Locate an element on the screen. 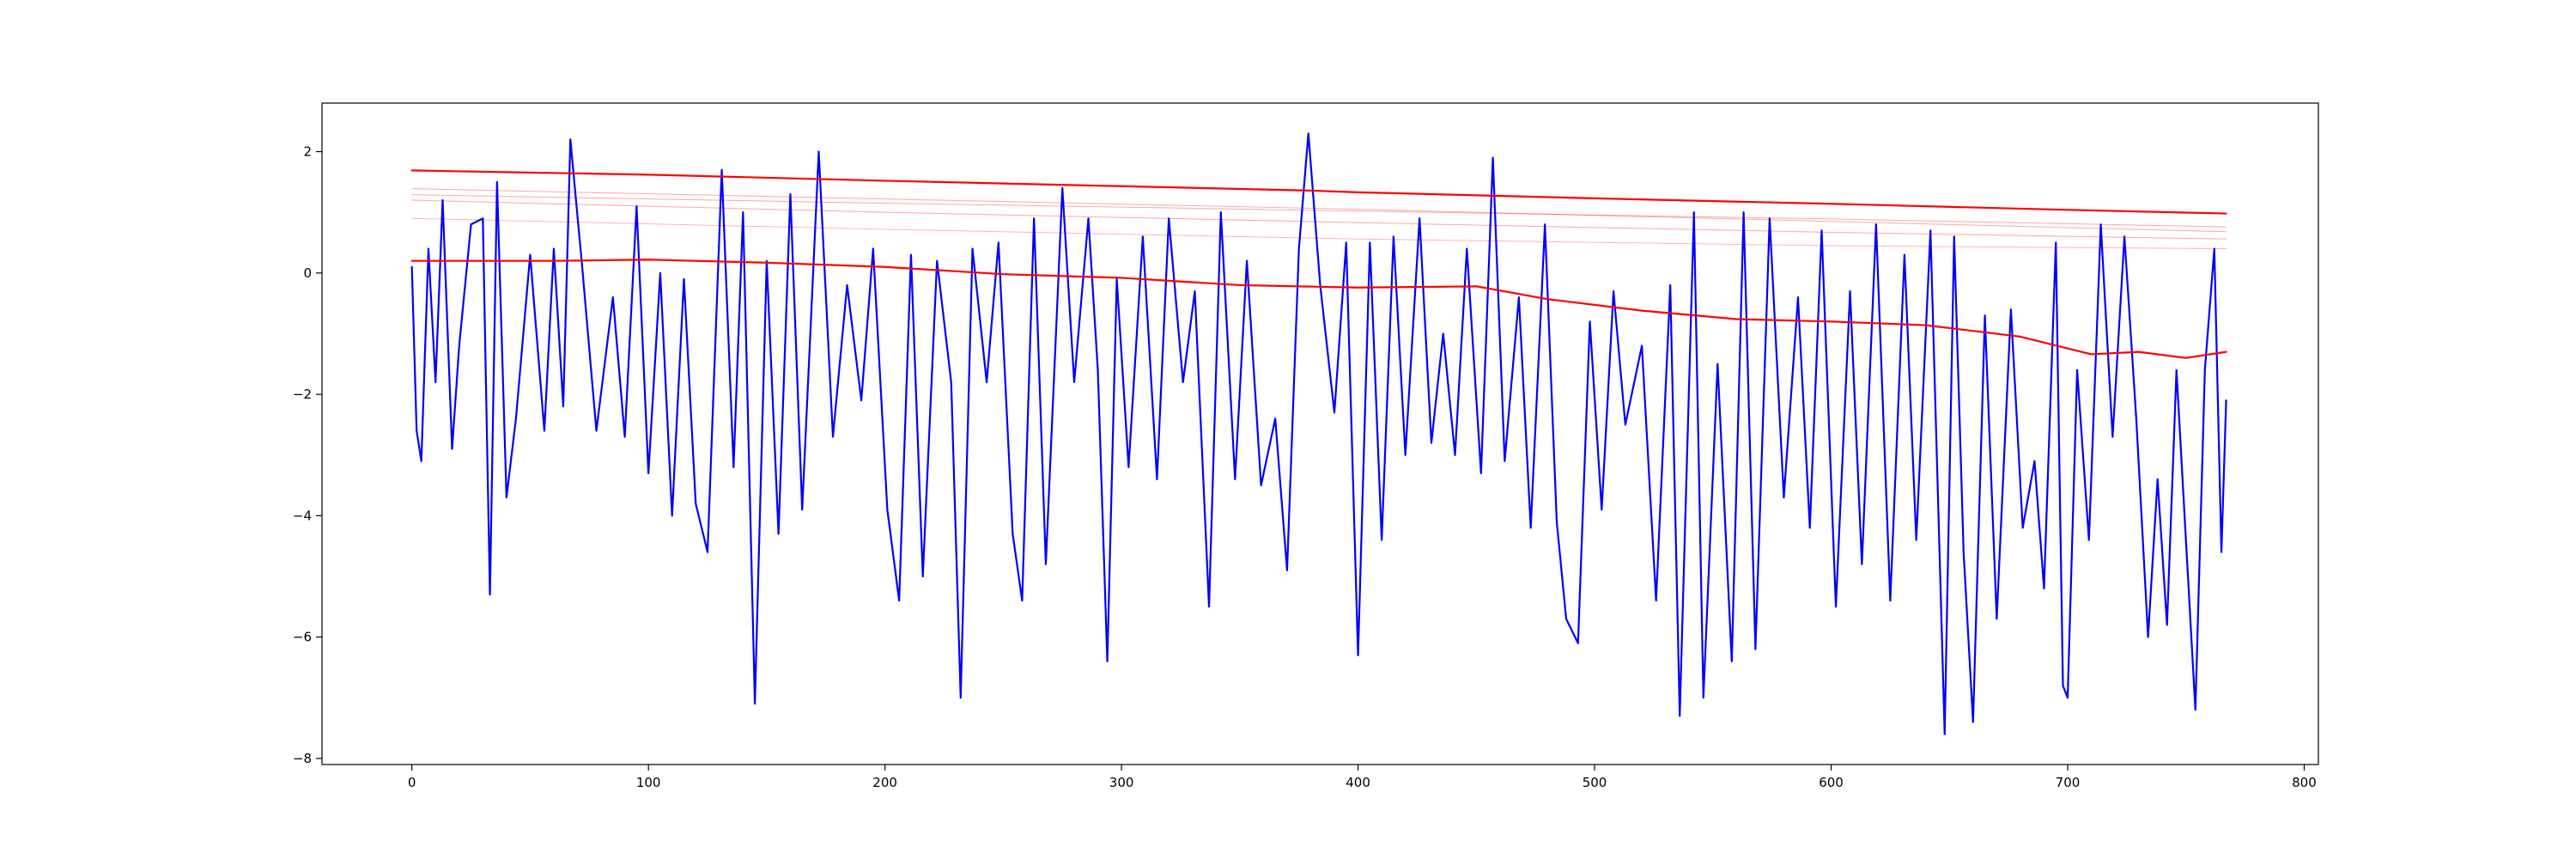 The height and width of the screenshot is (859, 2576). y-tick-label: −4 is located at coordinates (302, 516).